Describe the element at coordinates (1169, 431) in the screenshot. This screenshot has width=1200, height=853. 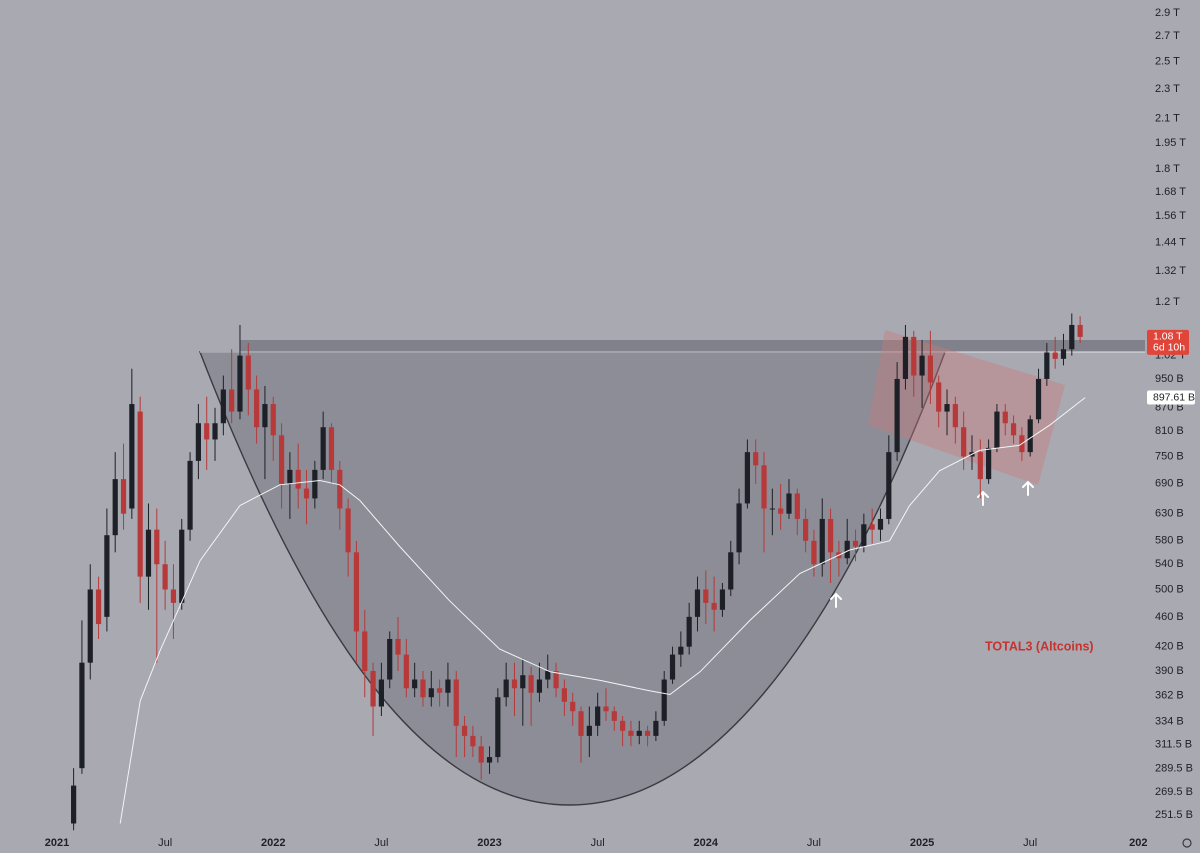
I see `y-tick-label: 810 B` at that location.